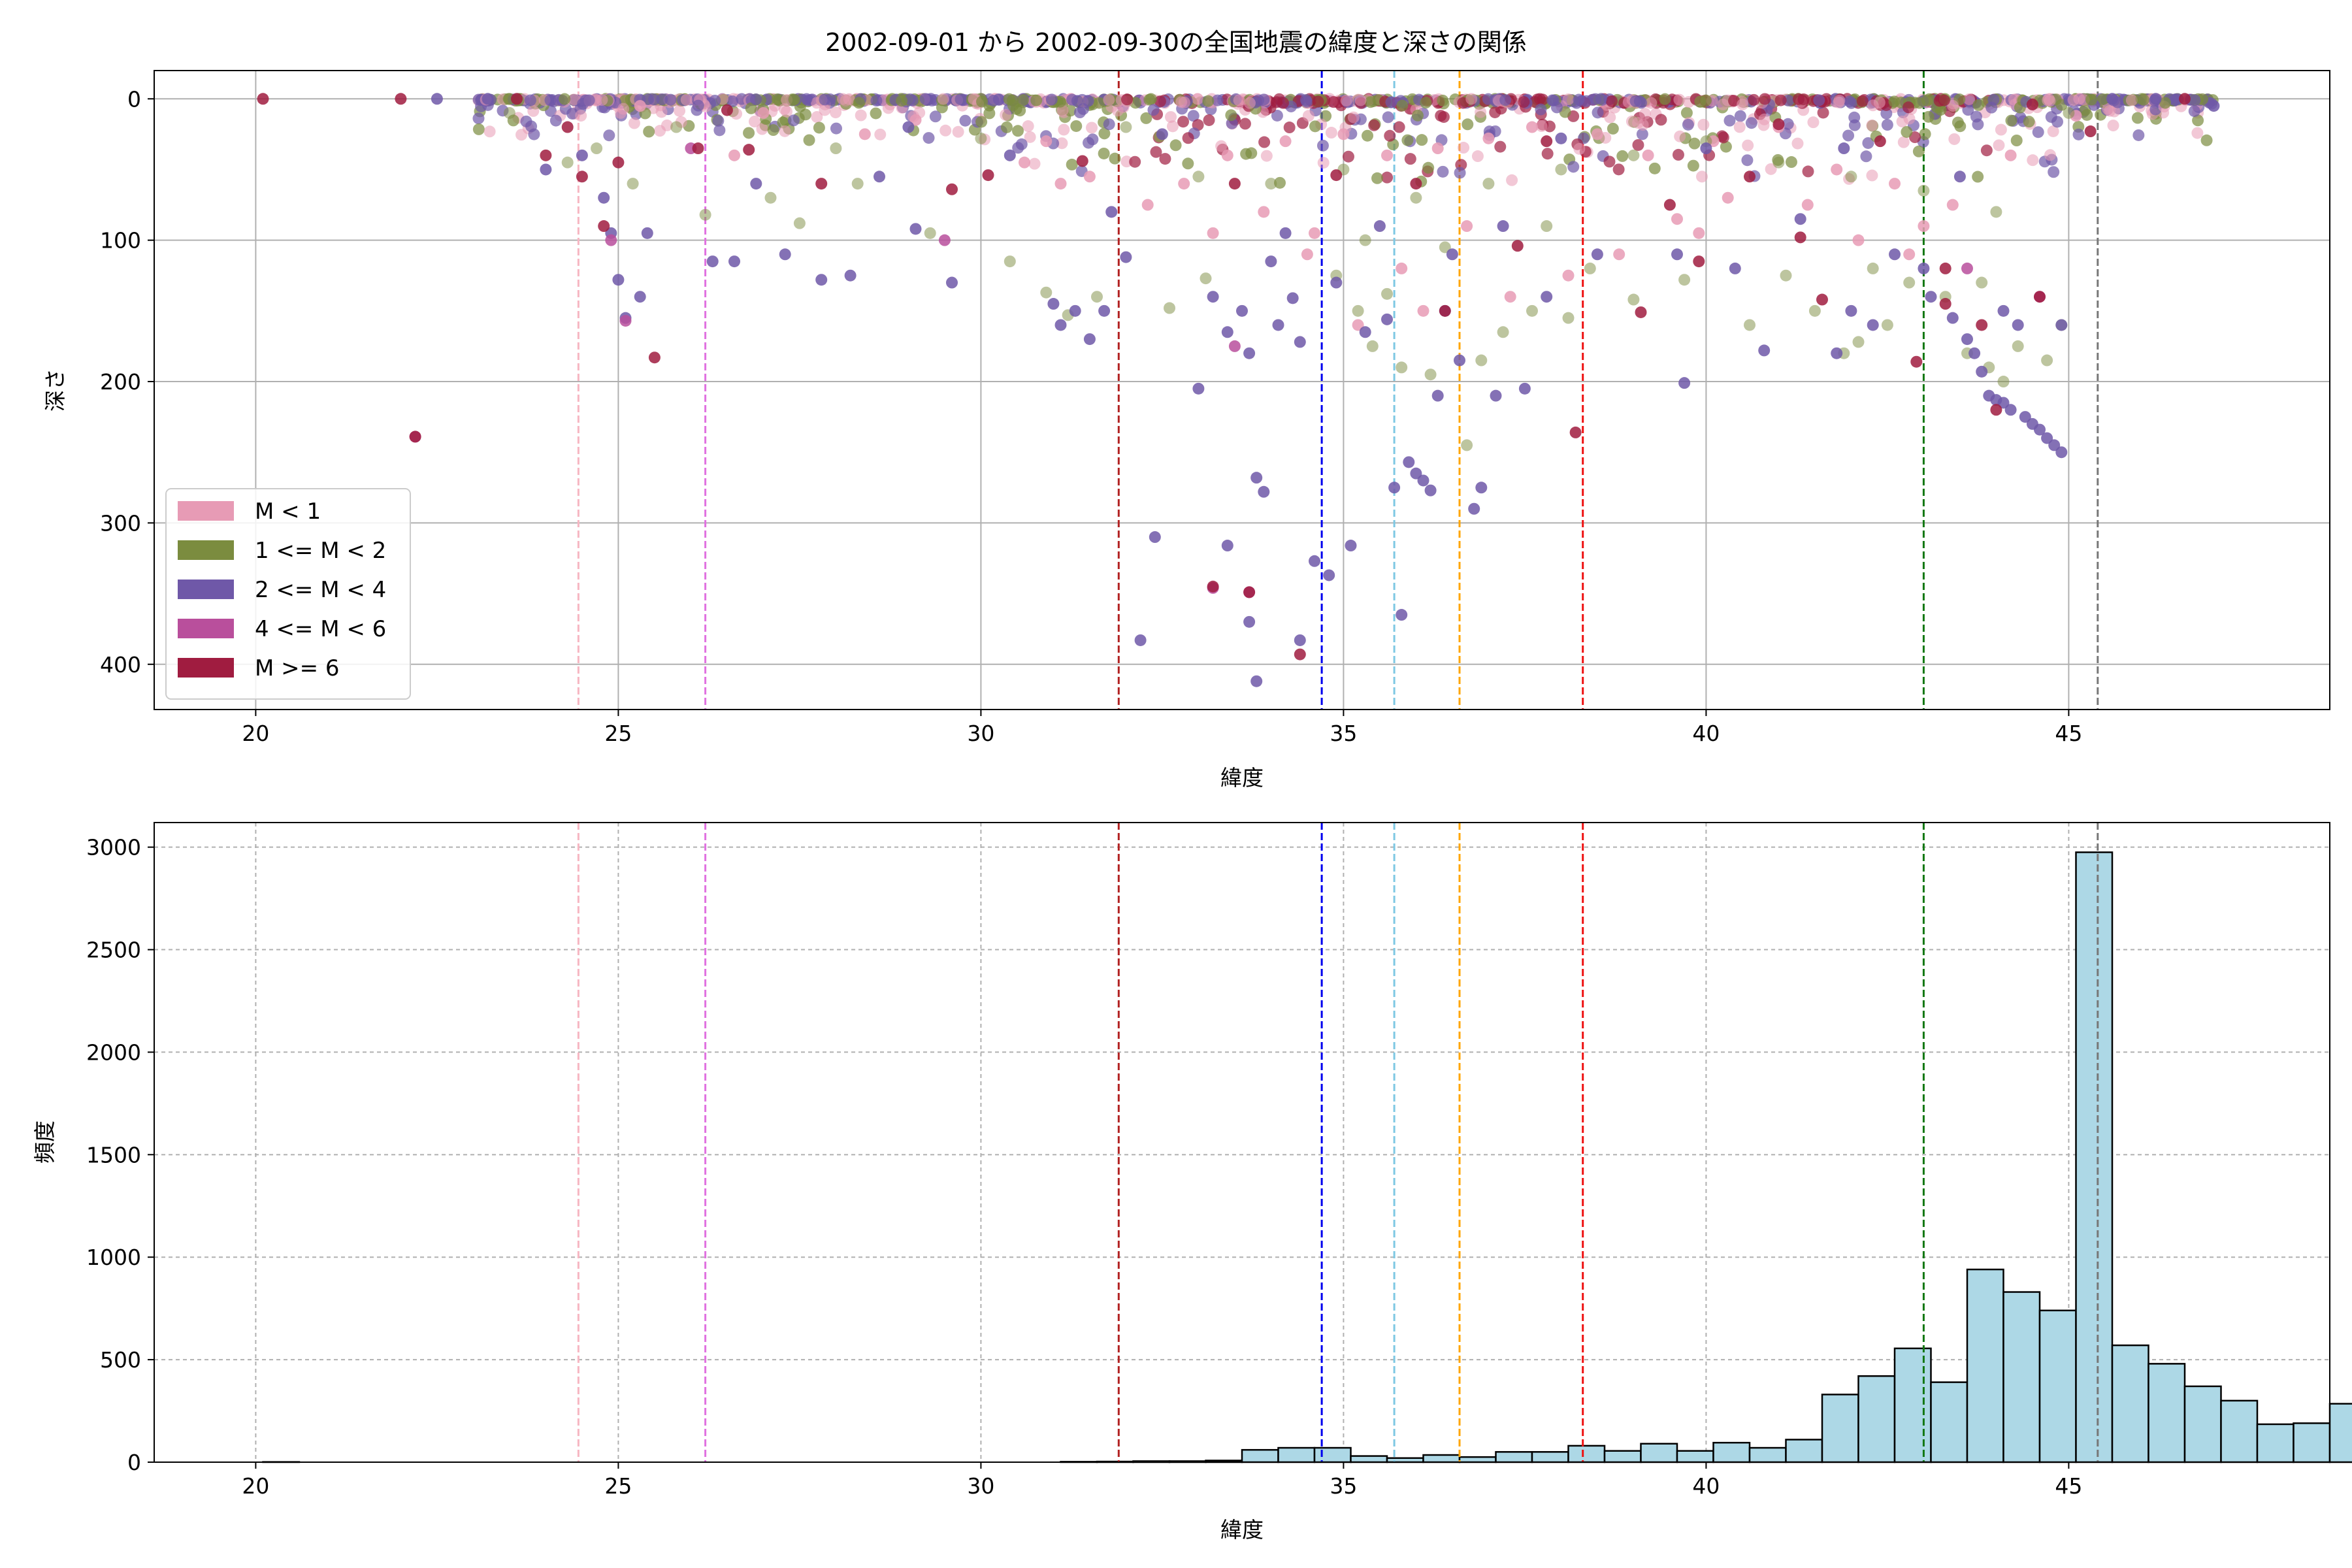 The width and height of the screenshot is (2352, 1568). What do you see at coordinates (255, 733) in the screenshot?
I see `x-tick-label: 20` at bounding box center [255, 733].